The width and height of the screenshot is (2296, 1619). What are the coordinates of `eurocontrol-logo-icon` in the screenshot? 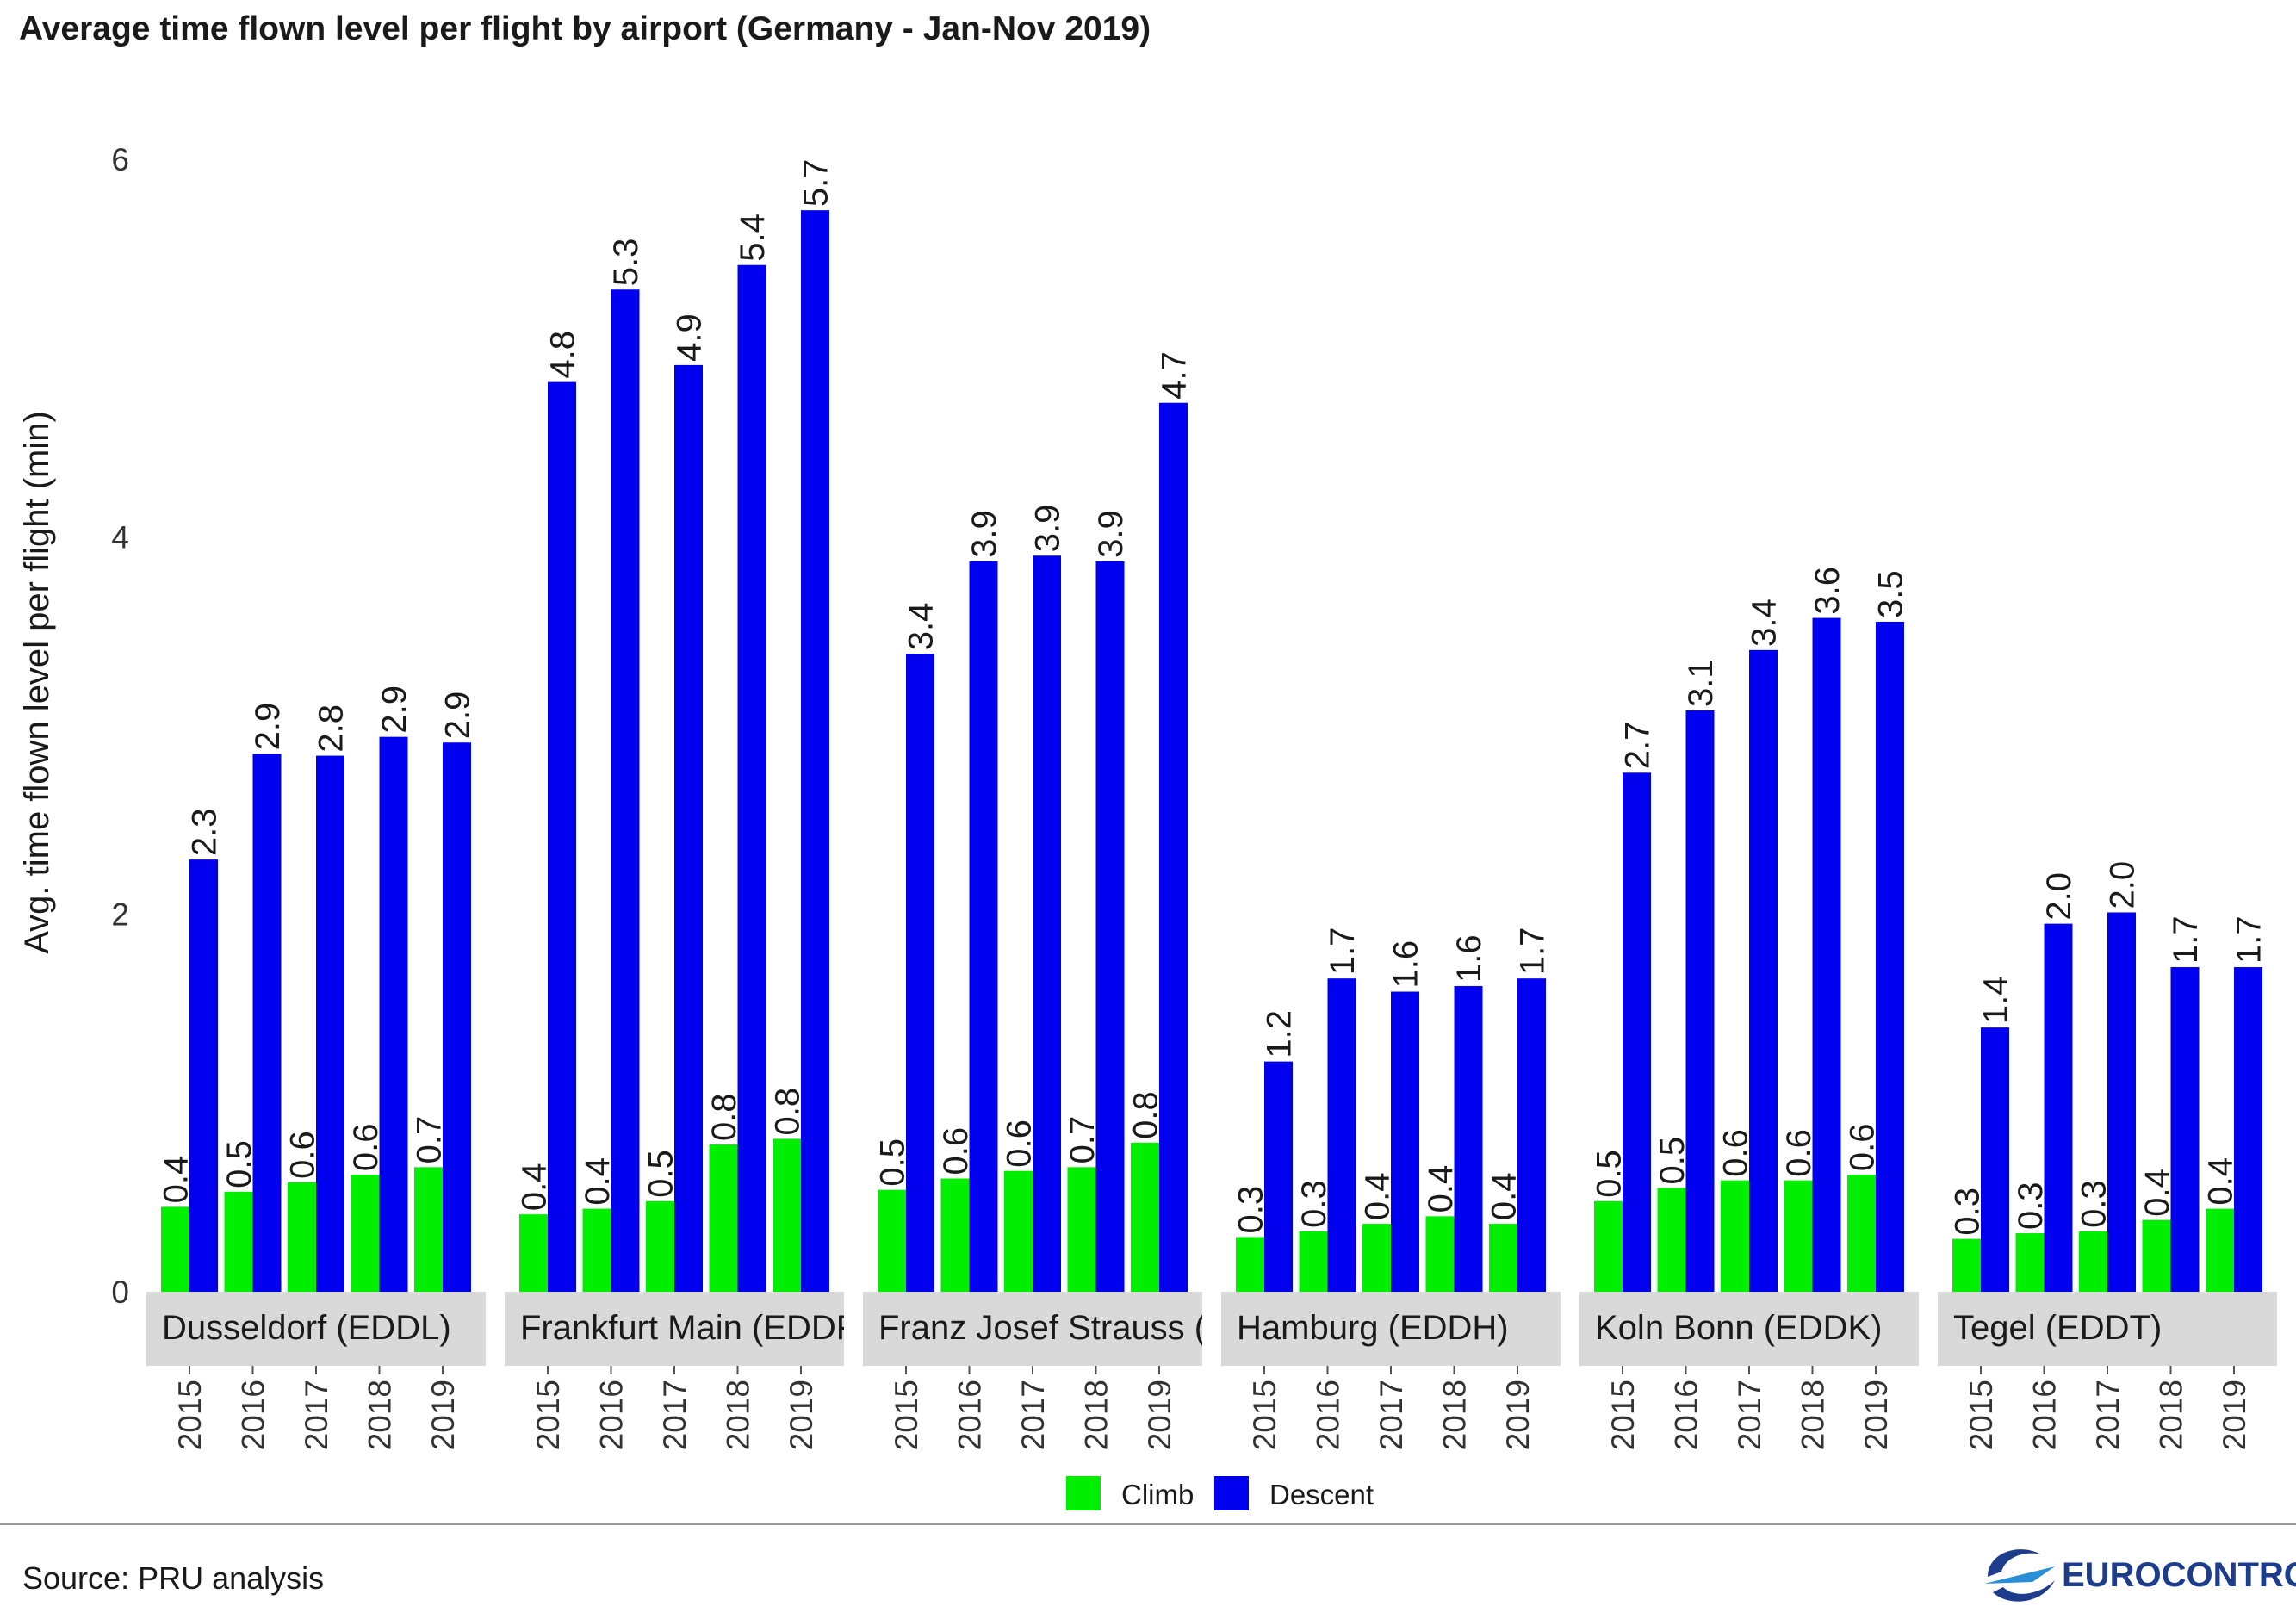 It's located at (2019, 1575).